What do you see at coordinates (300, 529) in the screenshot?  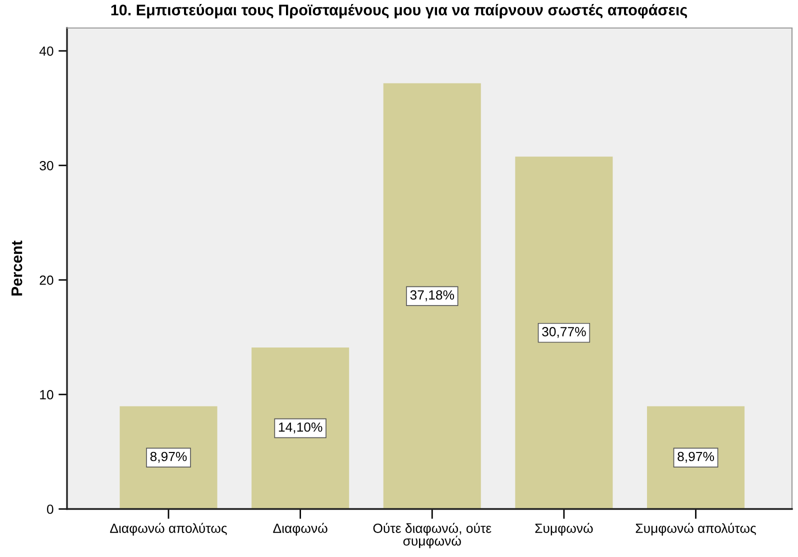 I see `x-tick-label: Διαφωνώ` at bounding box center [300, 529].